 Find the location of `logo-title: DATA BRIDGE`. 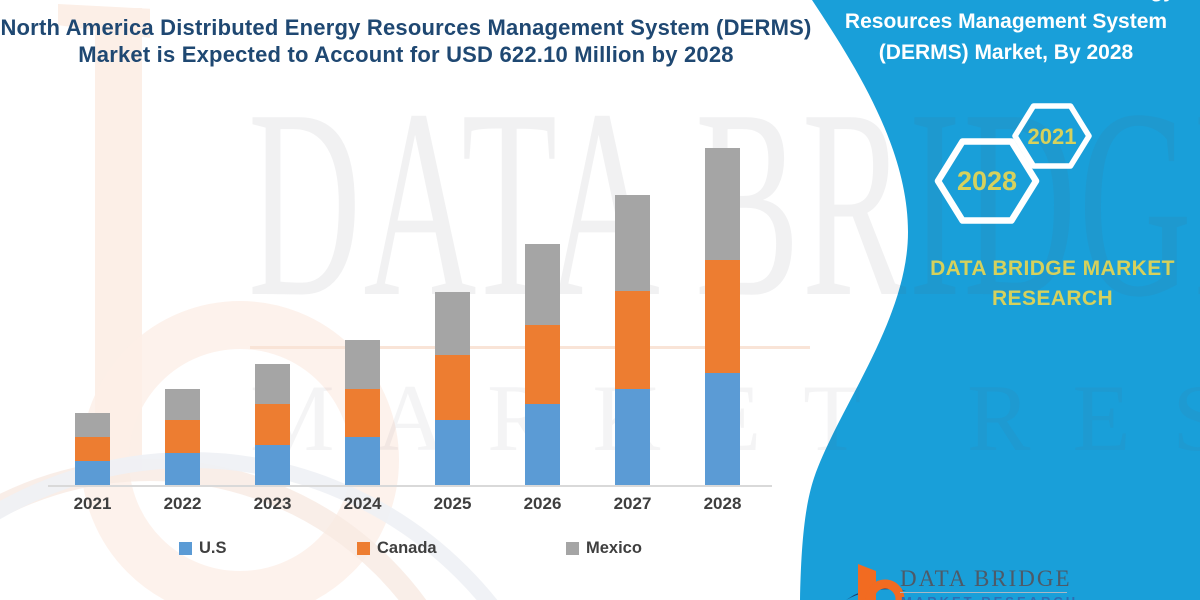

logo-title: DATA BRIDGE is located at coordinates (986, 578).